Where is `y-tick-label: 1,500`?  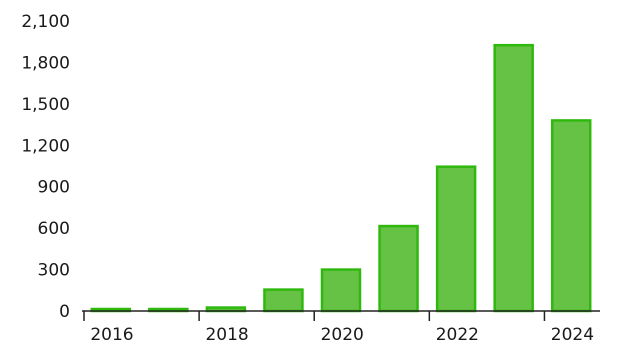 y-tick-label: 1,500 is located at coordinates (45, 105).